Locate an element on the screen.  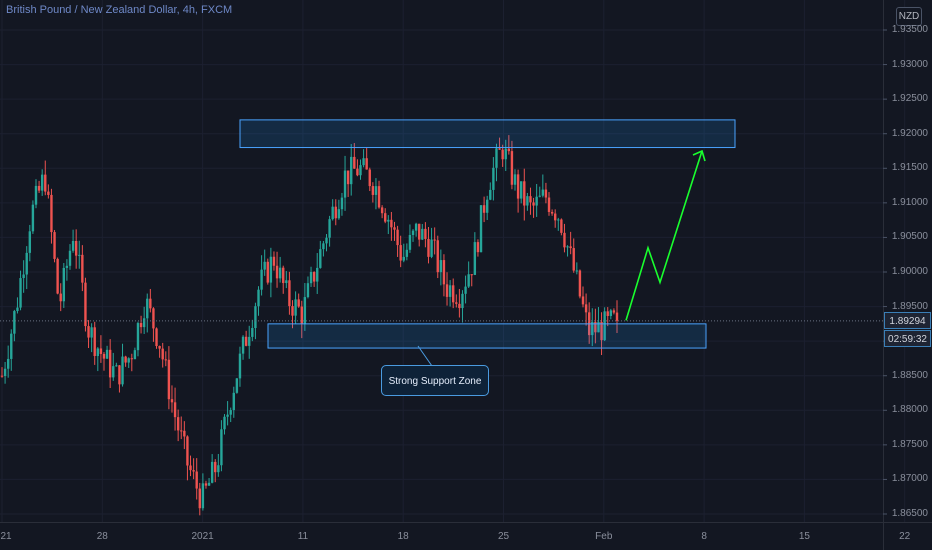
time-tick-label: 2021 is located at coordinates (202, 536).